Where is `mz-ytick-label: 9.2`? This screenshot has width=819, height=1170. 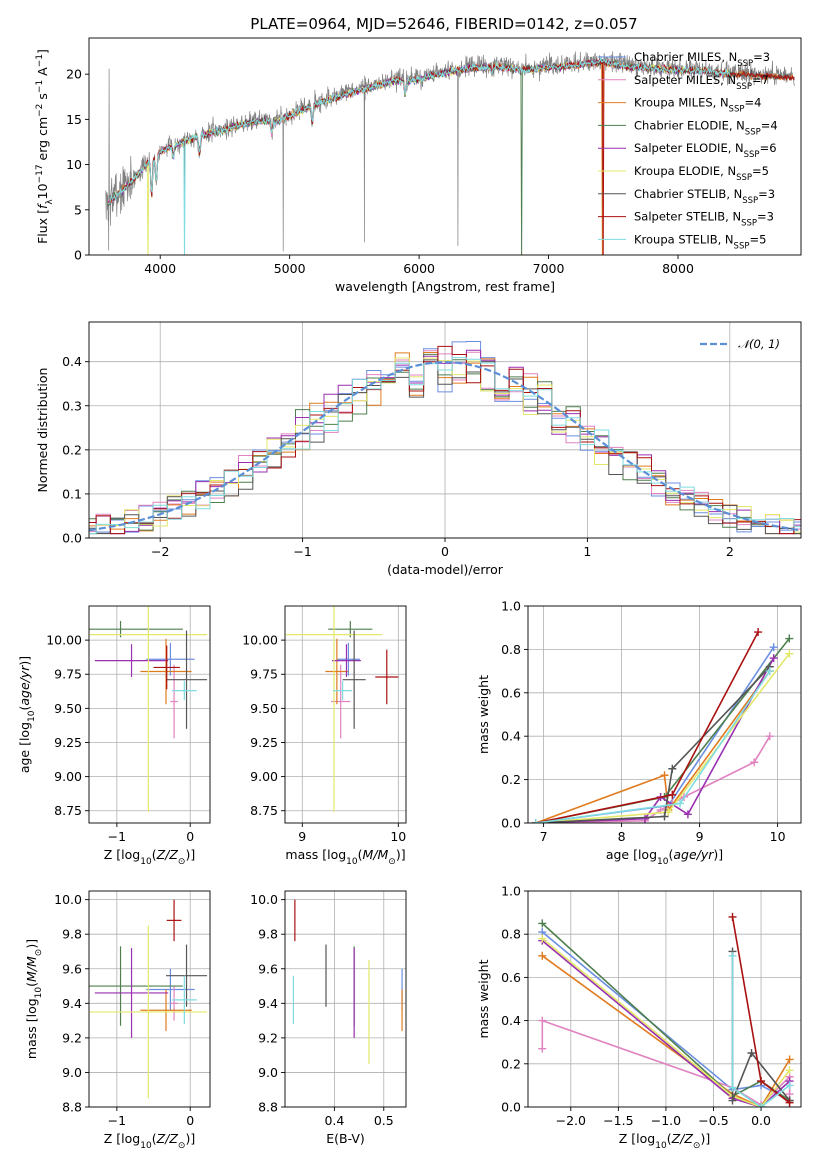 mz-ytick-label: 9.2 is located at coordinates (72, 1037).